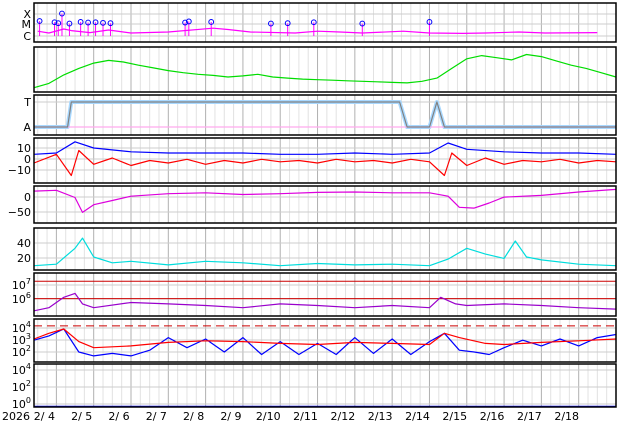 This screenshot has width=634, height=424. What do you see at coordinates (24, 148) in the screenshot?
I see `panel-3-ytick-0: 10` at bounding box center [24, 148].